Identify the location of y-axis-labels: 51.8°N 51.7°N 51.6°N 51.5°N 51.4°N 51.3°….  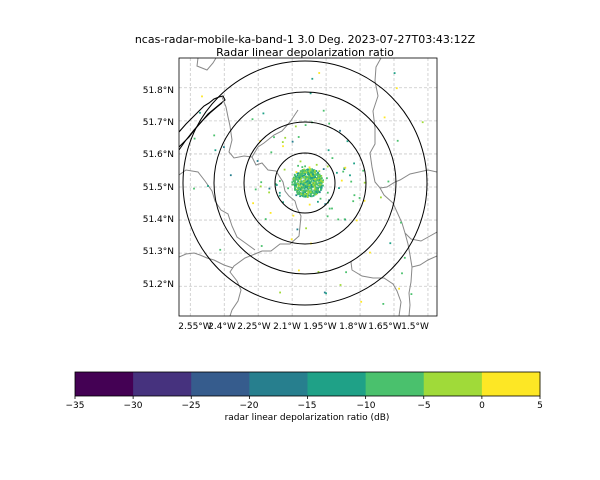
(158, 188).